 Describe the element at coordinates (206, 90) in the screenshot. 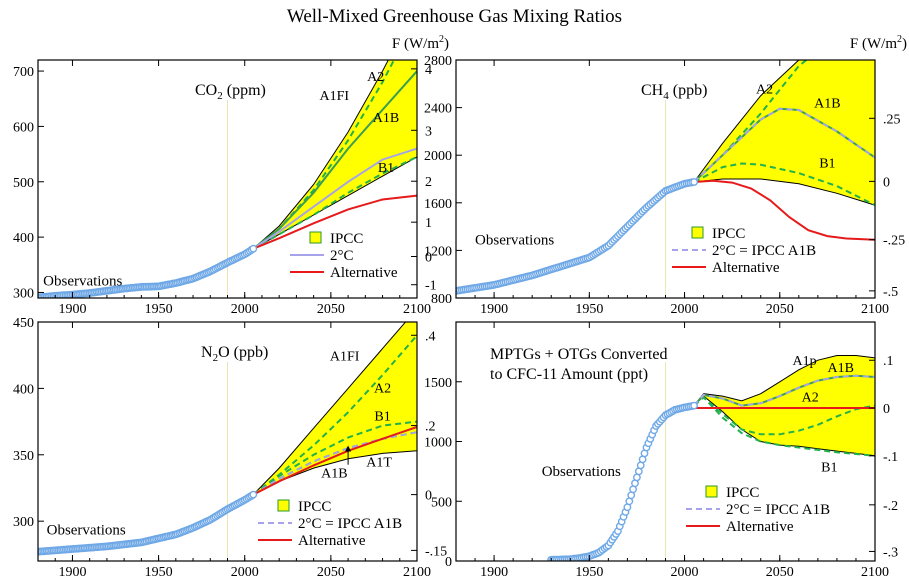

I see `panel-title-main: CO` at that location.